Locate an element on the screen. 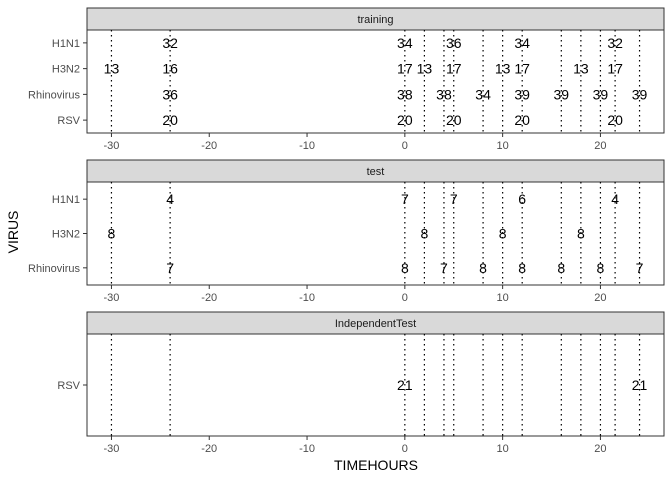 The width and height of the screenshot is (672, 480). x-axis-title: TIMEHOURS is located at coordinates (376, 465).